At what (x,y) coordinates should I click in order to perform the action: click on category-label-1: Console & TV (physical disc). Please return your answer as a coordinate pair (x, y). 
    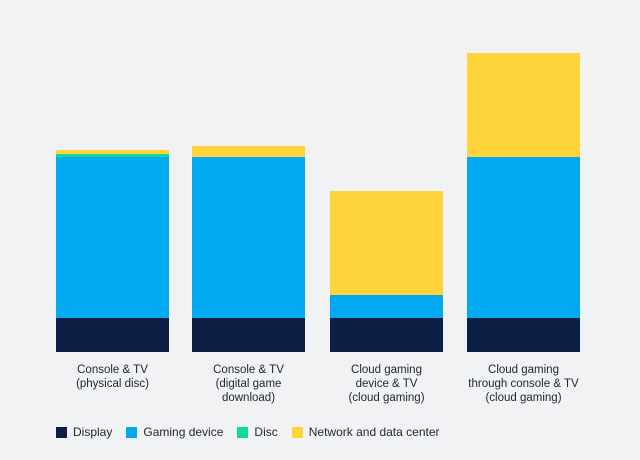
    Looking at the image, I should click on (112, 377).